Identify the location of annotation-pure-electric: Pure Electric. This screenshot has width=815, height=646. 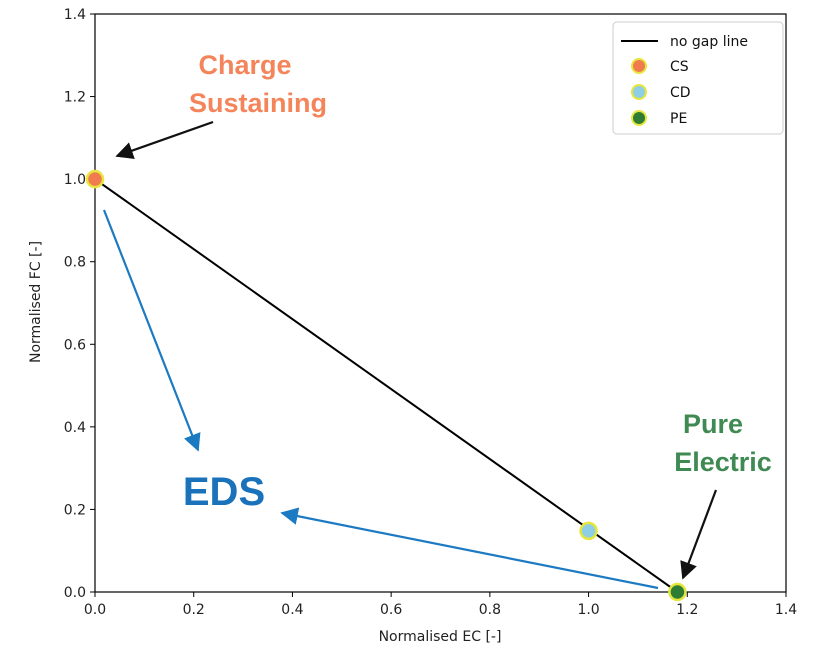
(723, 494).